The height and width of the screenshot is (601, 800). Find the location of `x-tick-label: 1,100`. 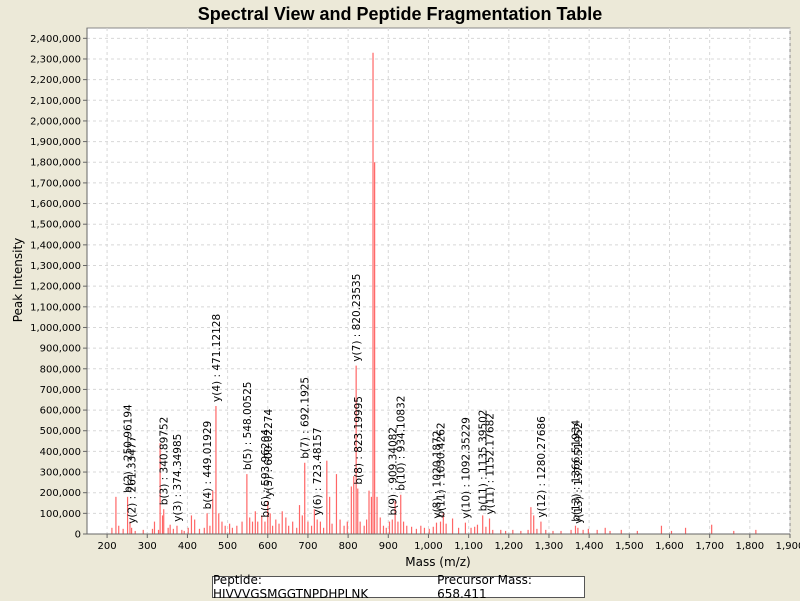

x-tick-label: 1,100 is located at coordinates (468, 546).